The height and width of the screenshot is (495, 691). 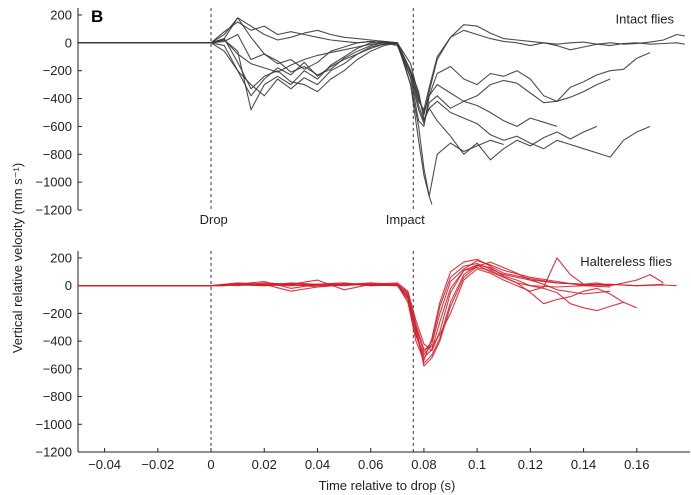 I want to click on annotation-haltereless-flies: Haltereless flies, so click(x=626, y=261).